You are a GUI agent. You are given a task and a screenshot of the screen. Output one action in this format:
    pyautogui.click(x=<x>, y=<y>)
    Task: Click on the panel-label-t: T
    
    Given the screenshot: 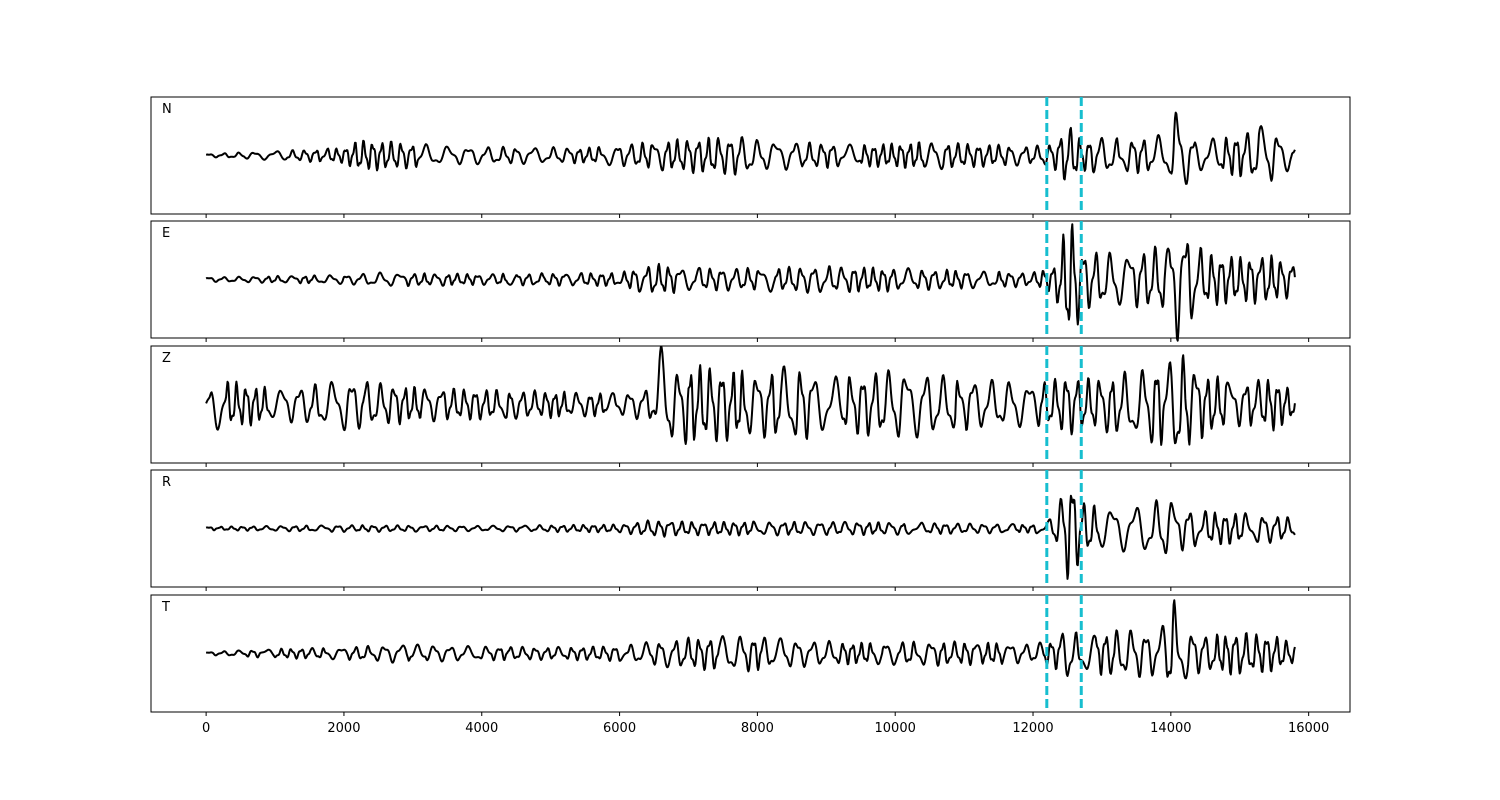 What is the action you would take?
    pyautogui.click(x=165, y=607)
    